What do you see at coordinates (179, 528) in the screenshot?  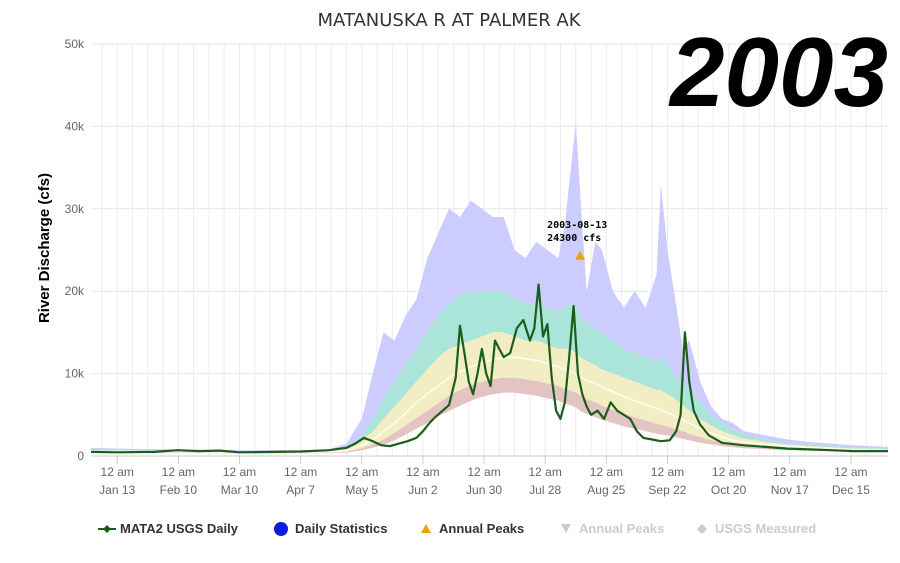 I see `legend-item-label: MATA2 USGS Daily` at bounding box center [179, 528].